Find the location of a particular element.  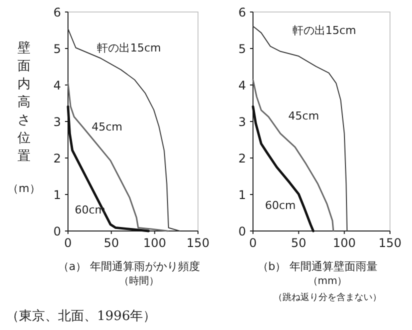

series-label: 60cm is located at coordinates (280, 205).